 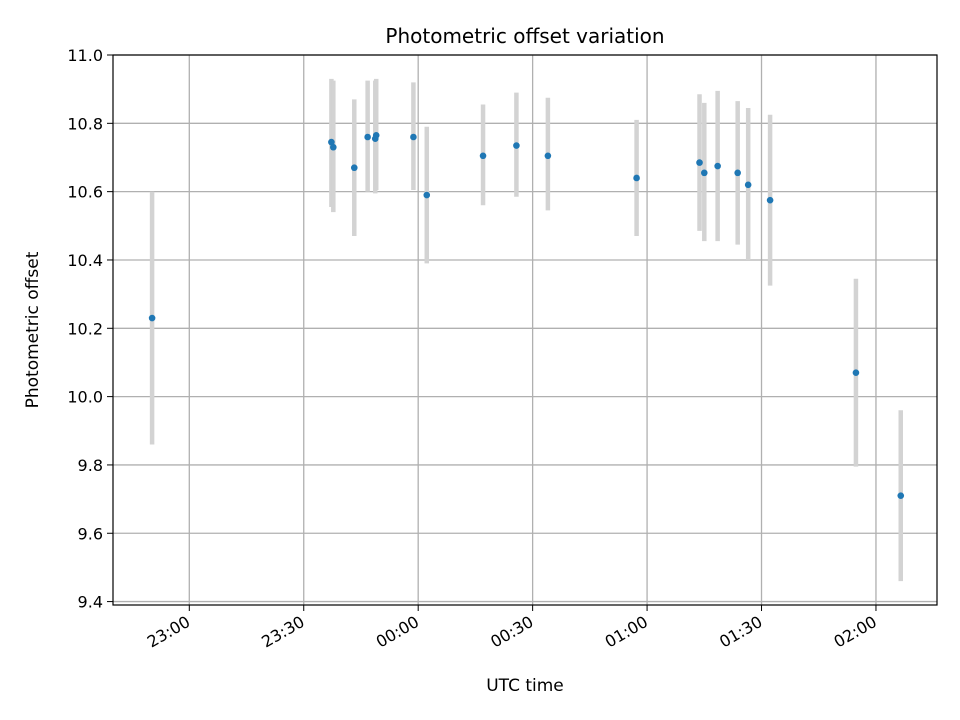 I want to click on y-tick-label: 10.0, so click(x=85, y=397).